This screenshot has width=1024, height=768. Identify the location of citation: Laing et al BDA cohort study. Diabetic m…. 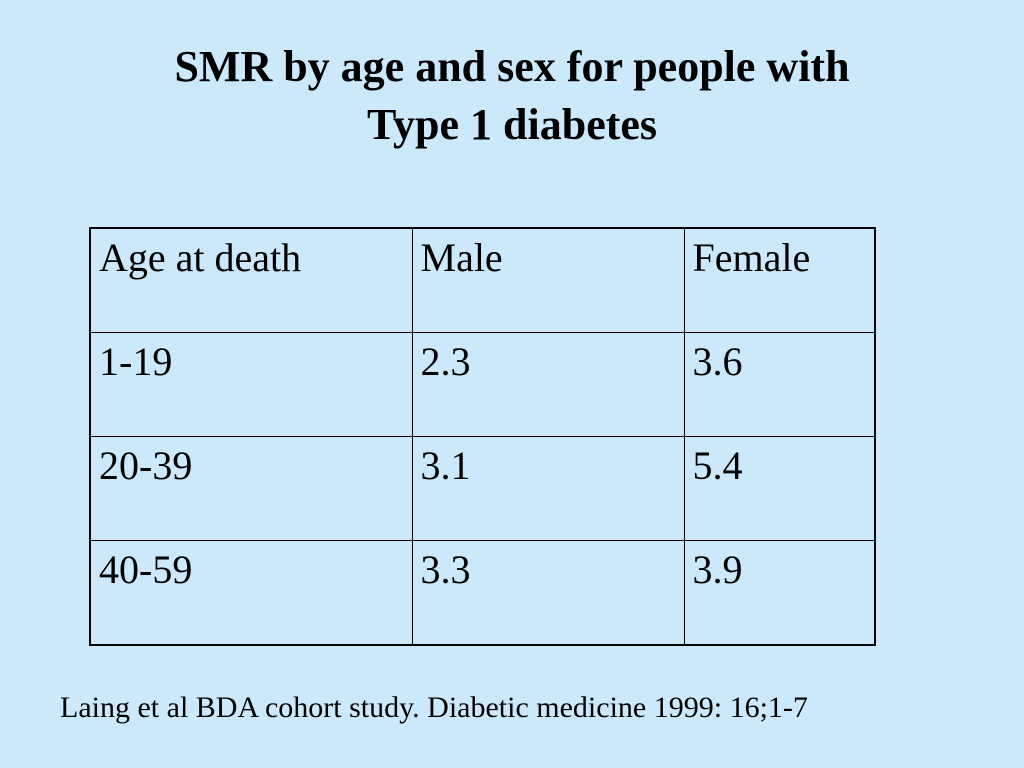
(434, 707).